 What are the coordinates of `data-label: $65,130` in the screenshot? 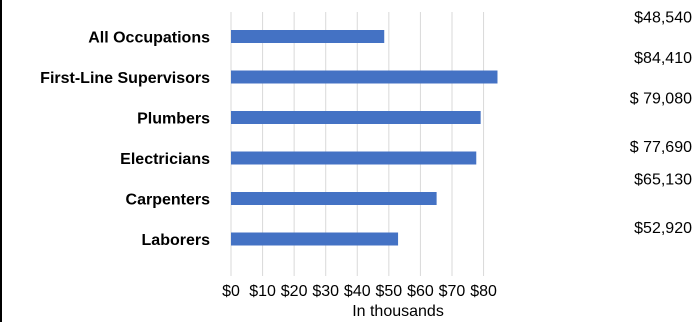 It's located at (663, 180).